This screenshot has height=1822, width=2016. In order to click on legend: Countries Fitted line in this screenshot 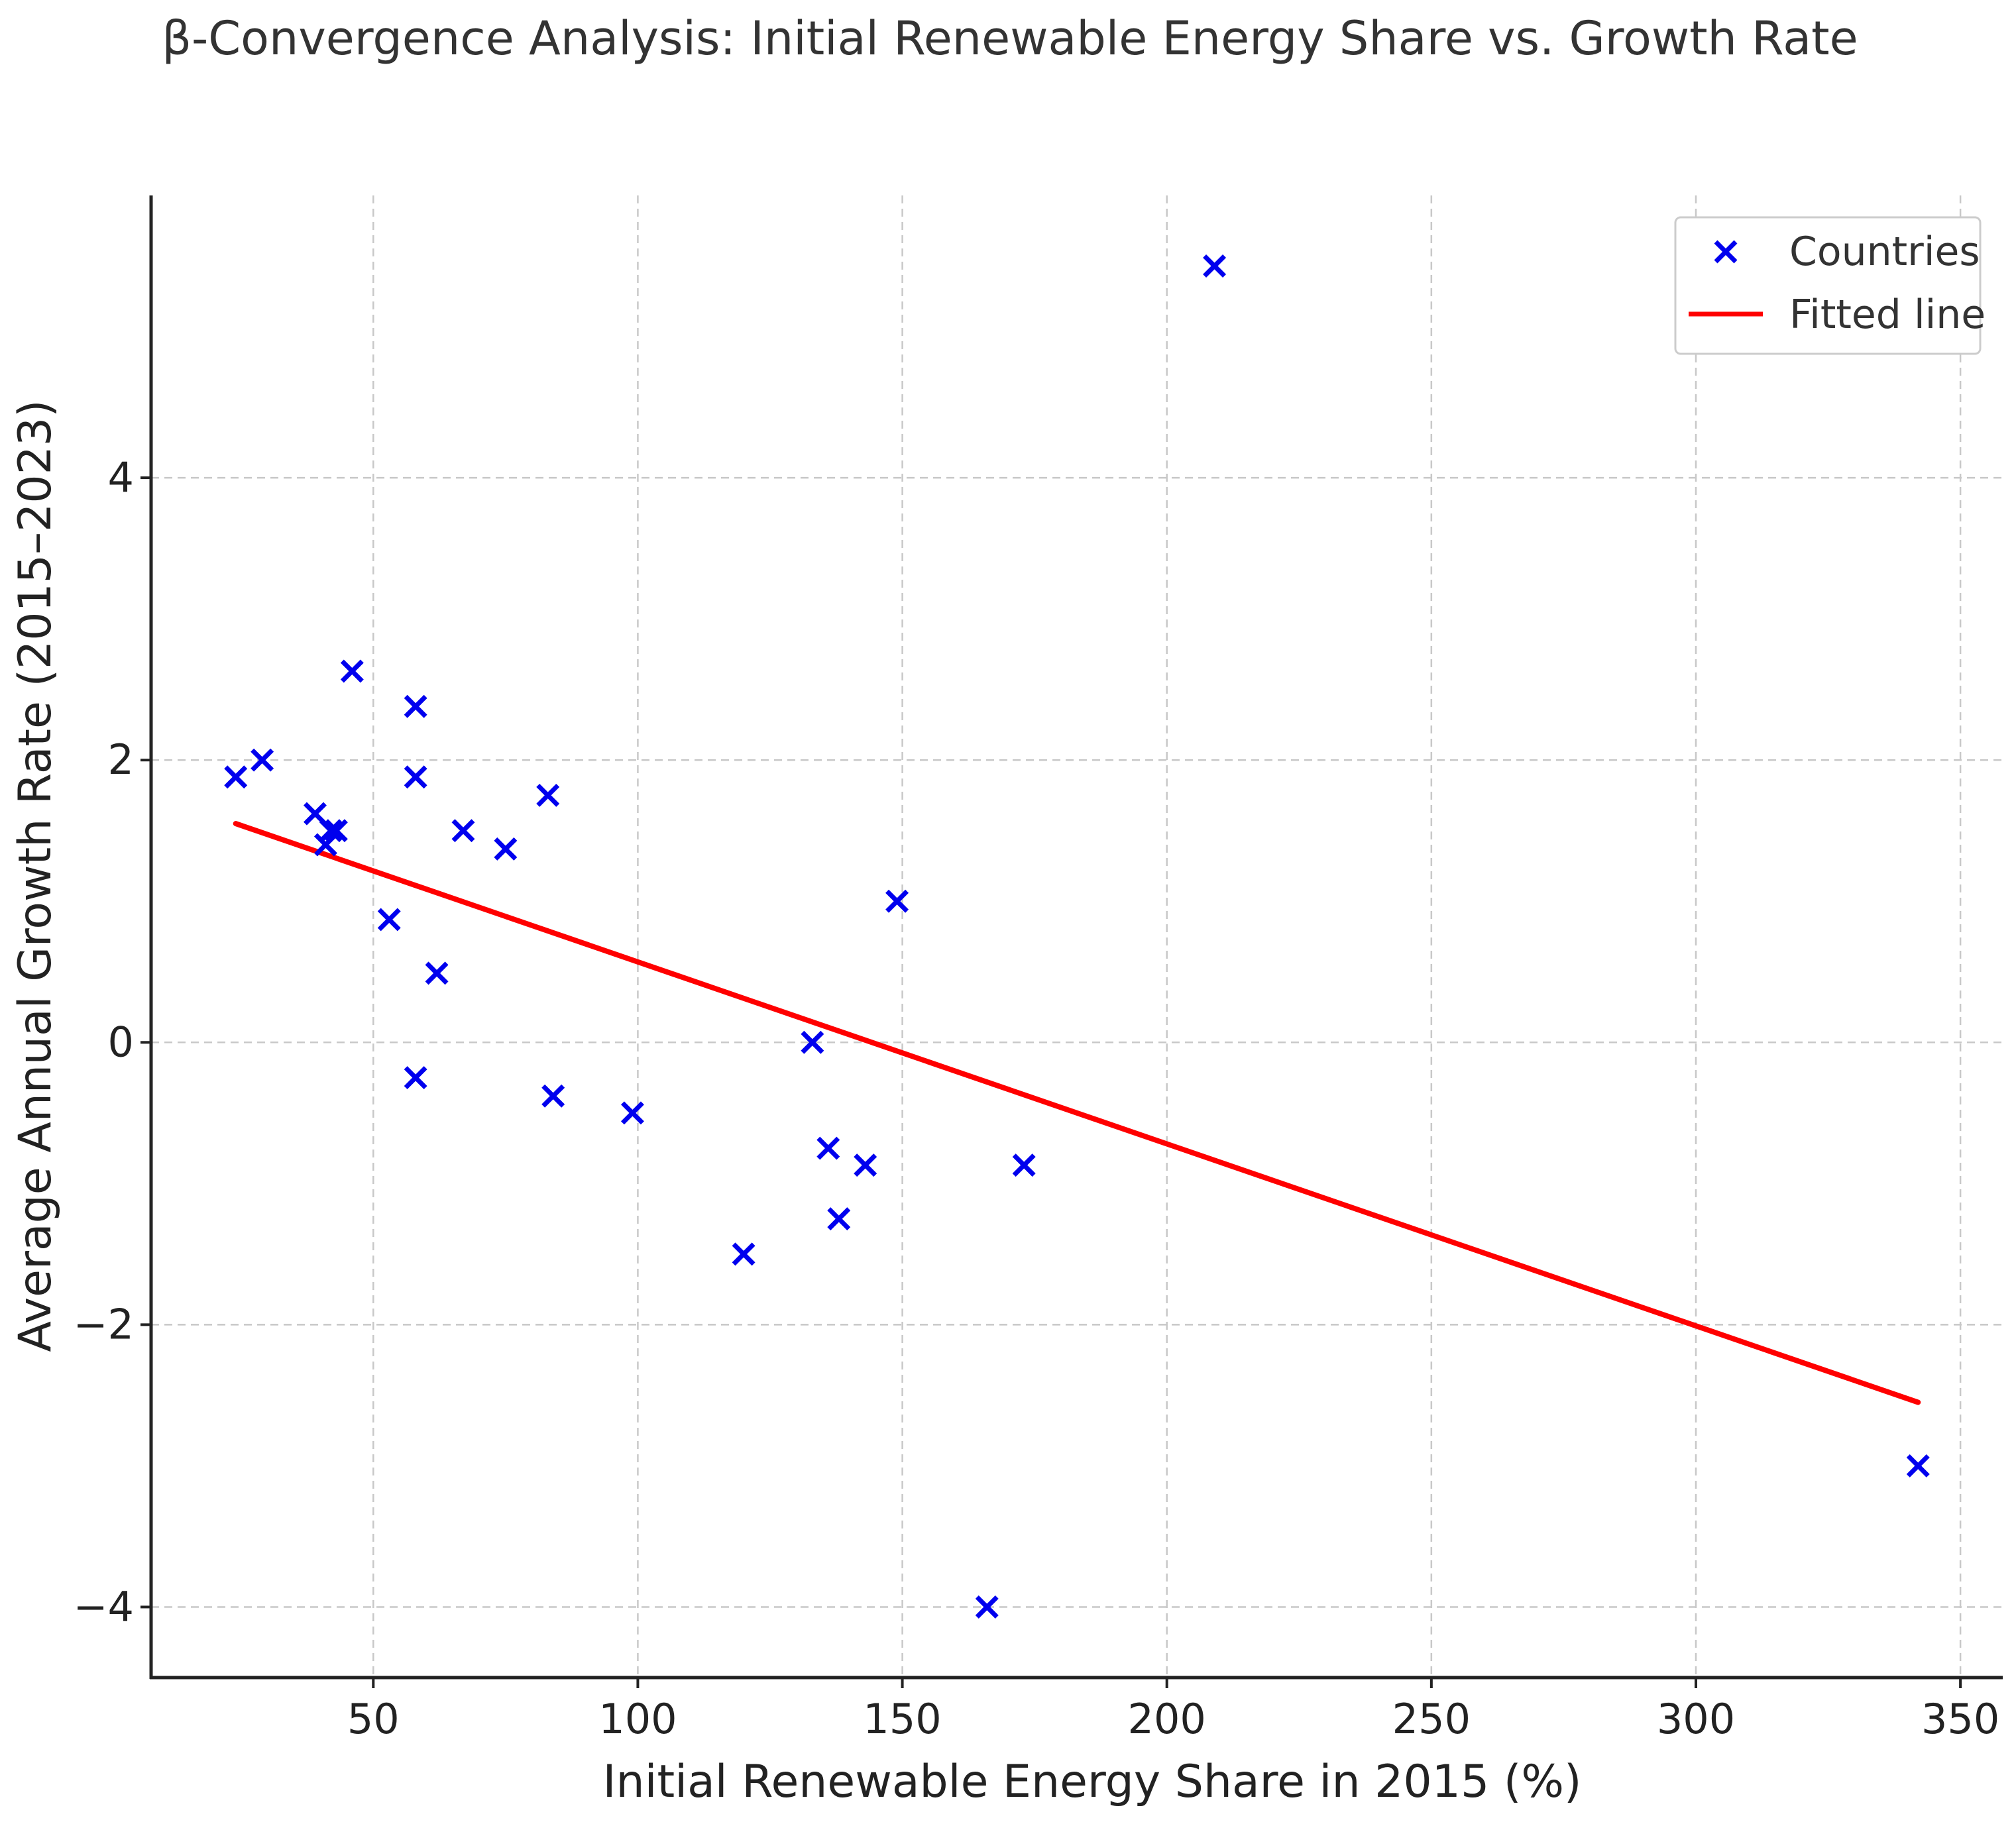, I will do `click(1830, 285)`.